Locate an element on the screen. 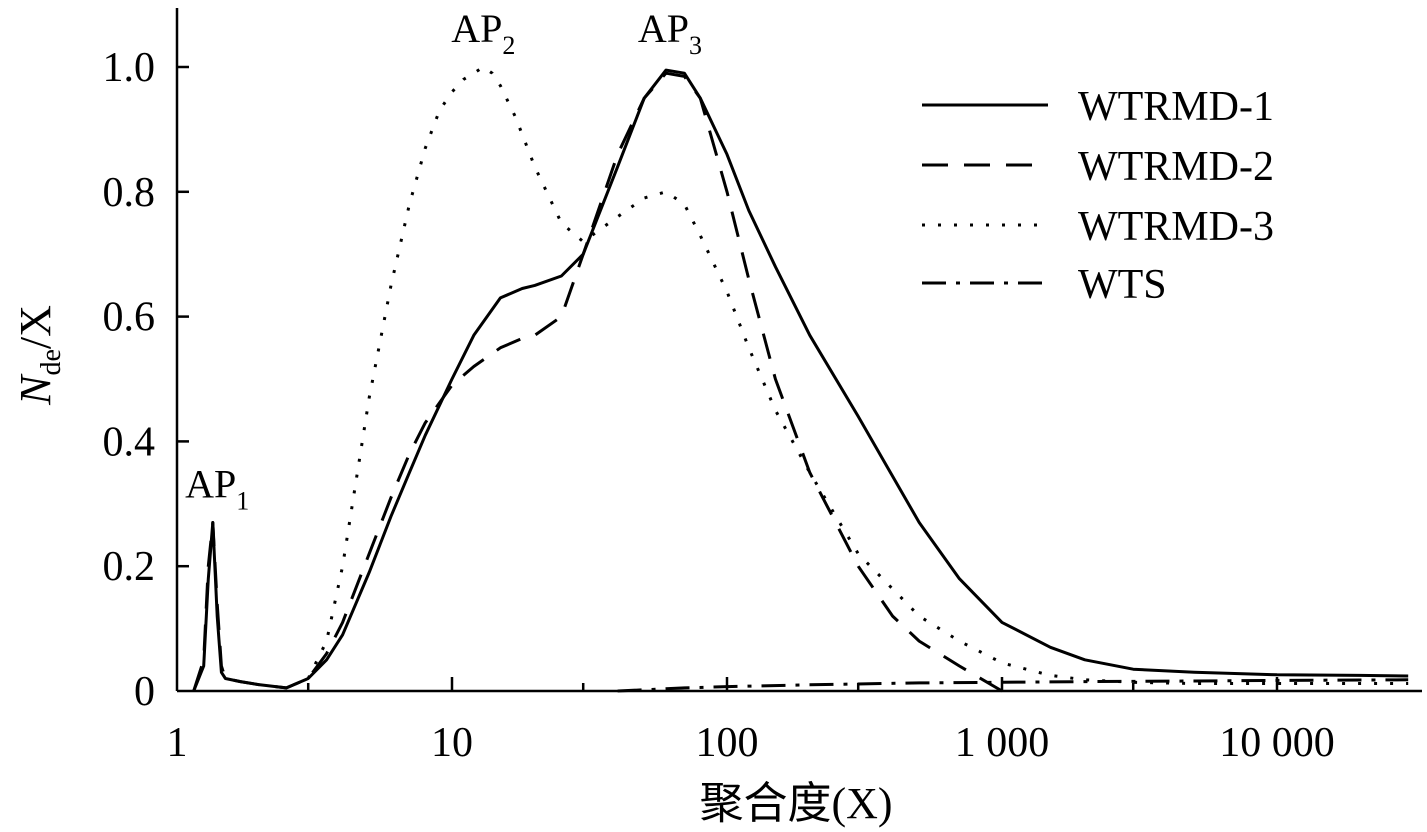  y-axis-label-group: Nde/X is located at coordinates (39, 355).